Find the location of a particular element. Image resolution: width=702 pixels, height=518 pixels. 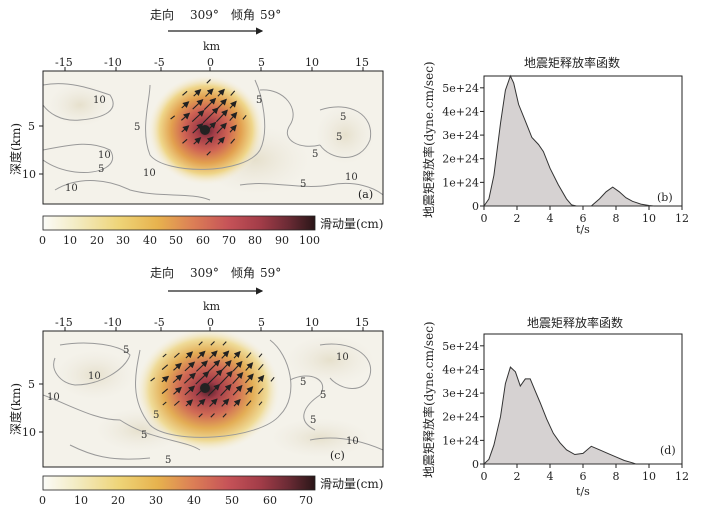

stf-plot-b: 0 2 4 6 8 10 12 0 1e+24 2e+24 3e+24 4e+24 5e+24 is located at coordinates (565, 149).